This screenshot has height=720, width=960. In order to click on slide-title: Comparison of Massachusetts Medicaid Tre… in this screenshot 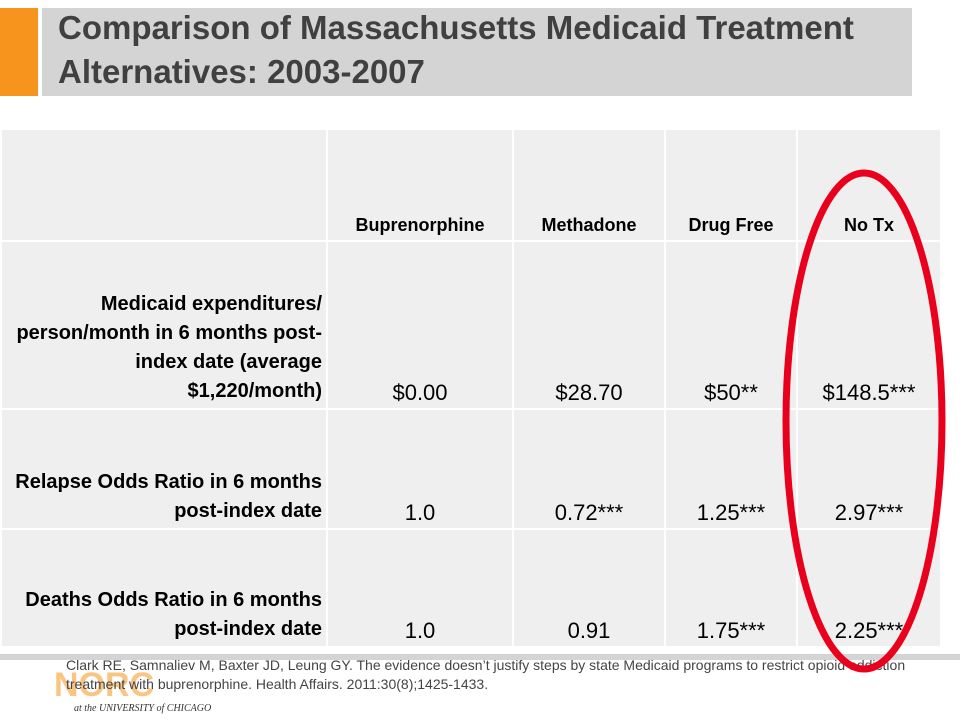, I will do `click(456, 49)`.